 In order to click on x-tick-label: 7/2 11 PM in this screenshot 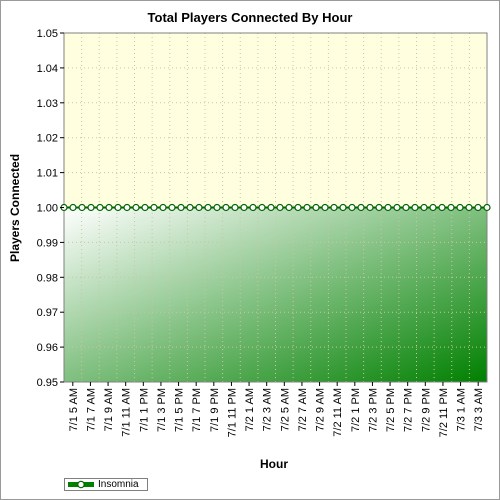, I will do `click(444, 412)`.